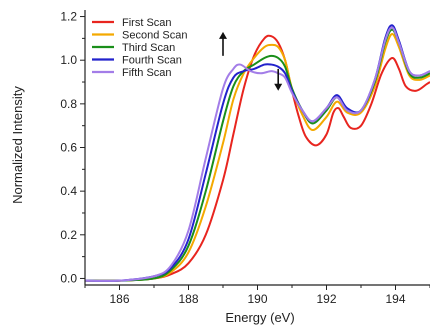 The width and height of the screenshot is (430, 327). What do you see at coordinates (251, 61) in the screenshot?
I see `annotation-layer` at bounding box center [251, 61].